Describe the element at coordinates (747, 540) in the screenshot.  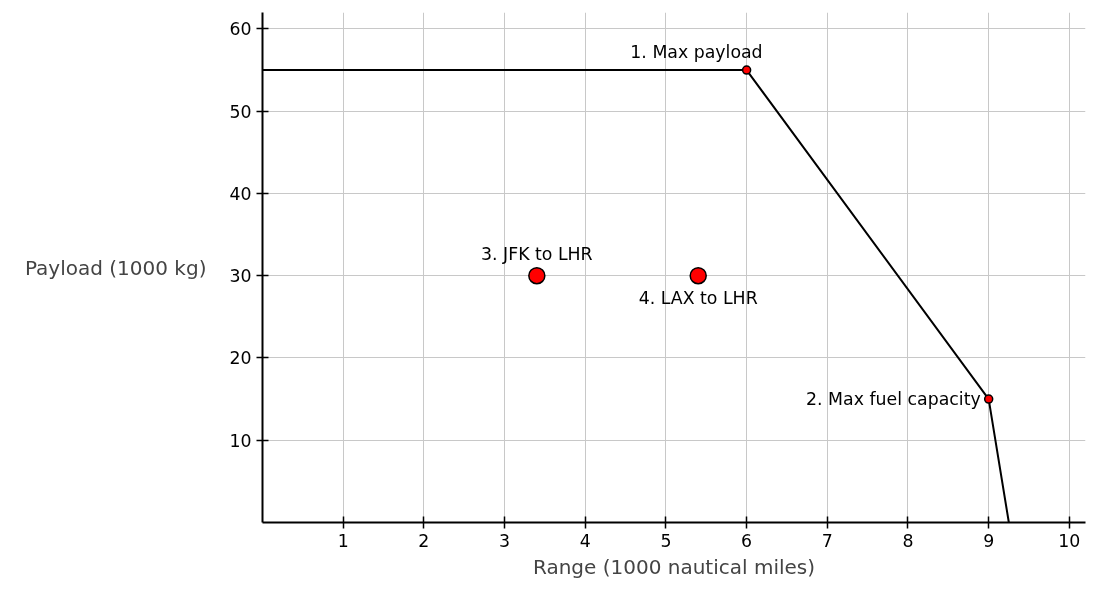
I see `x-tick-label: 6` at that location.